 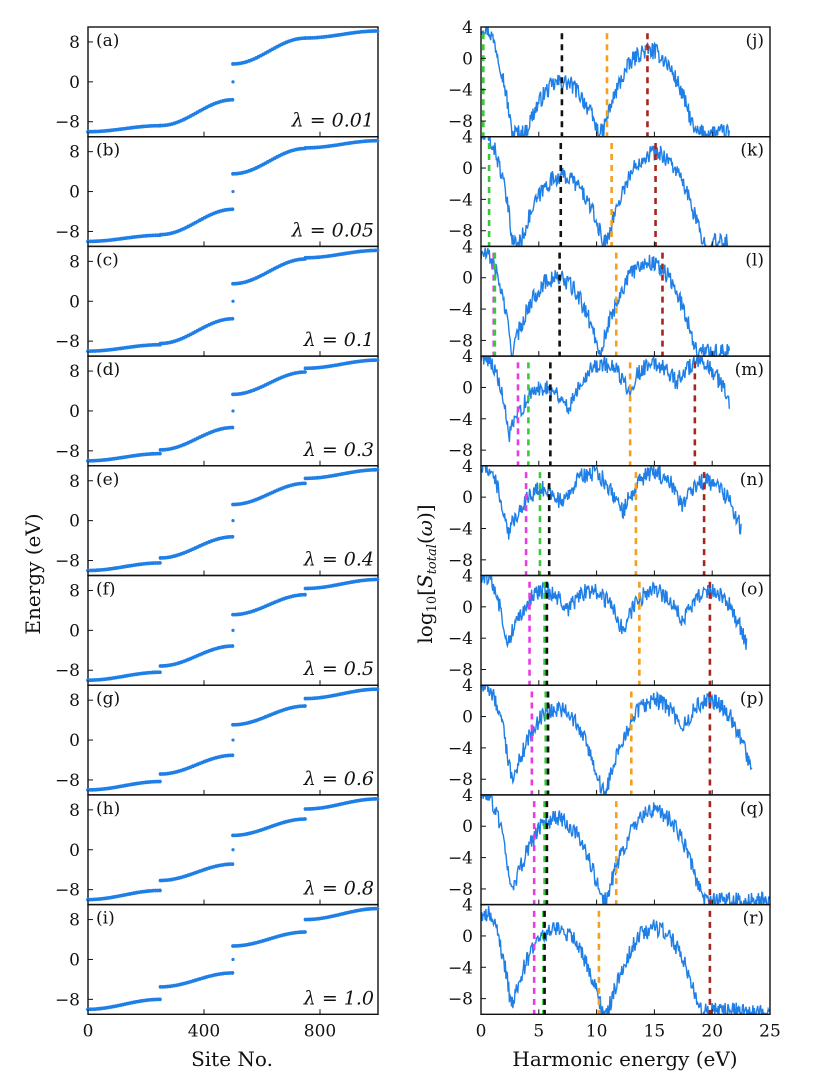 What do you see at coordinates (33, 573) in the screenshot?
I see `left-y-axis-title: Energy (eV)` at bounding box center [33, 573].